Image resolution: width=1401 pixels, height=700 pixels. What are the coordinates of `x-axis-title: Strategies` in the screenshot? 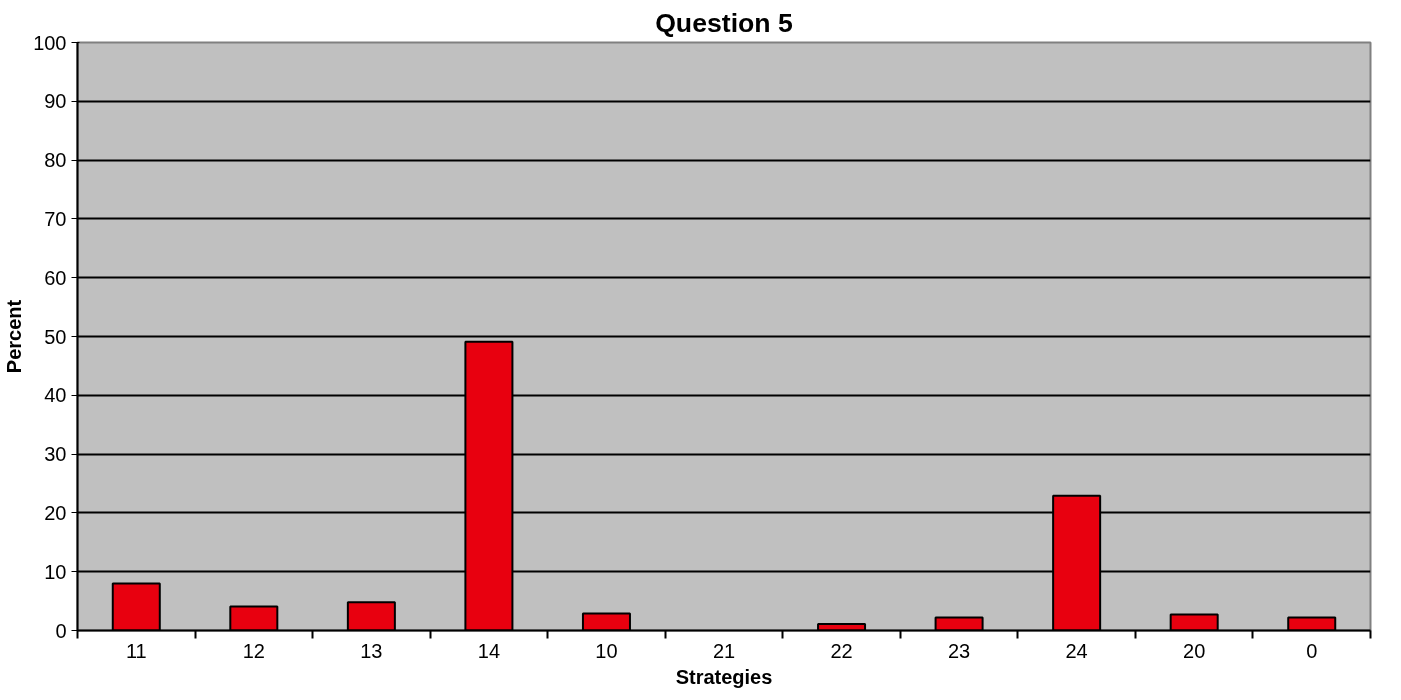 It's located at (724, 676).